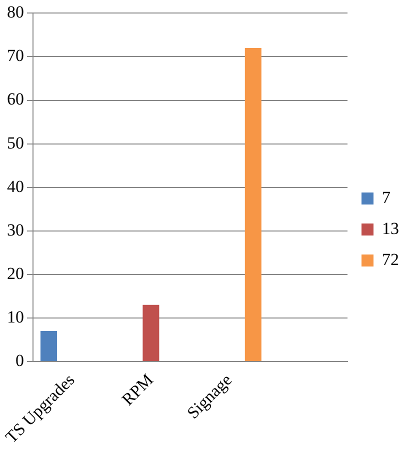  I want to click on legend-label: 72, so click(390, 259).